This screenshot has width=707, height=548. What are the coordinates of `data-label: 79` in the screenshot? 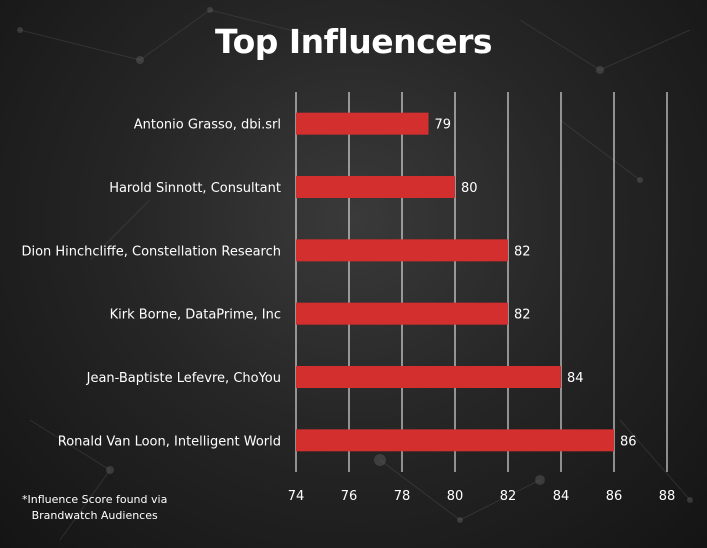 It's located at (443, 125).